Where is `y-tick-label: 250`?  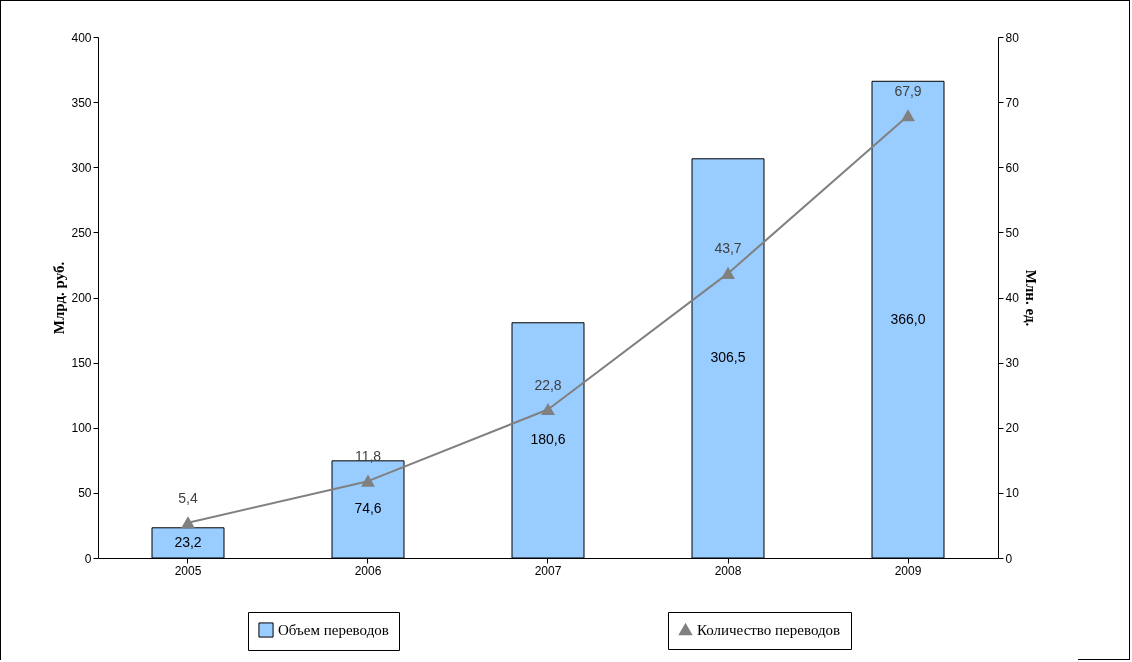
y-tick-label: 250 is located at coordinates (81, 232).